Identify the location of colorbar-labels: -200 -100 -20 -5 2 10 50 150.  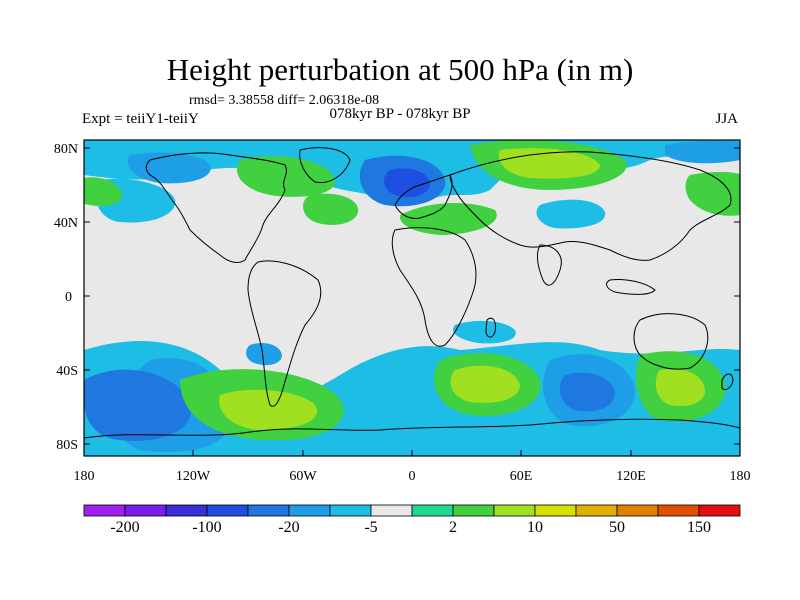
(410, 527).